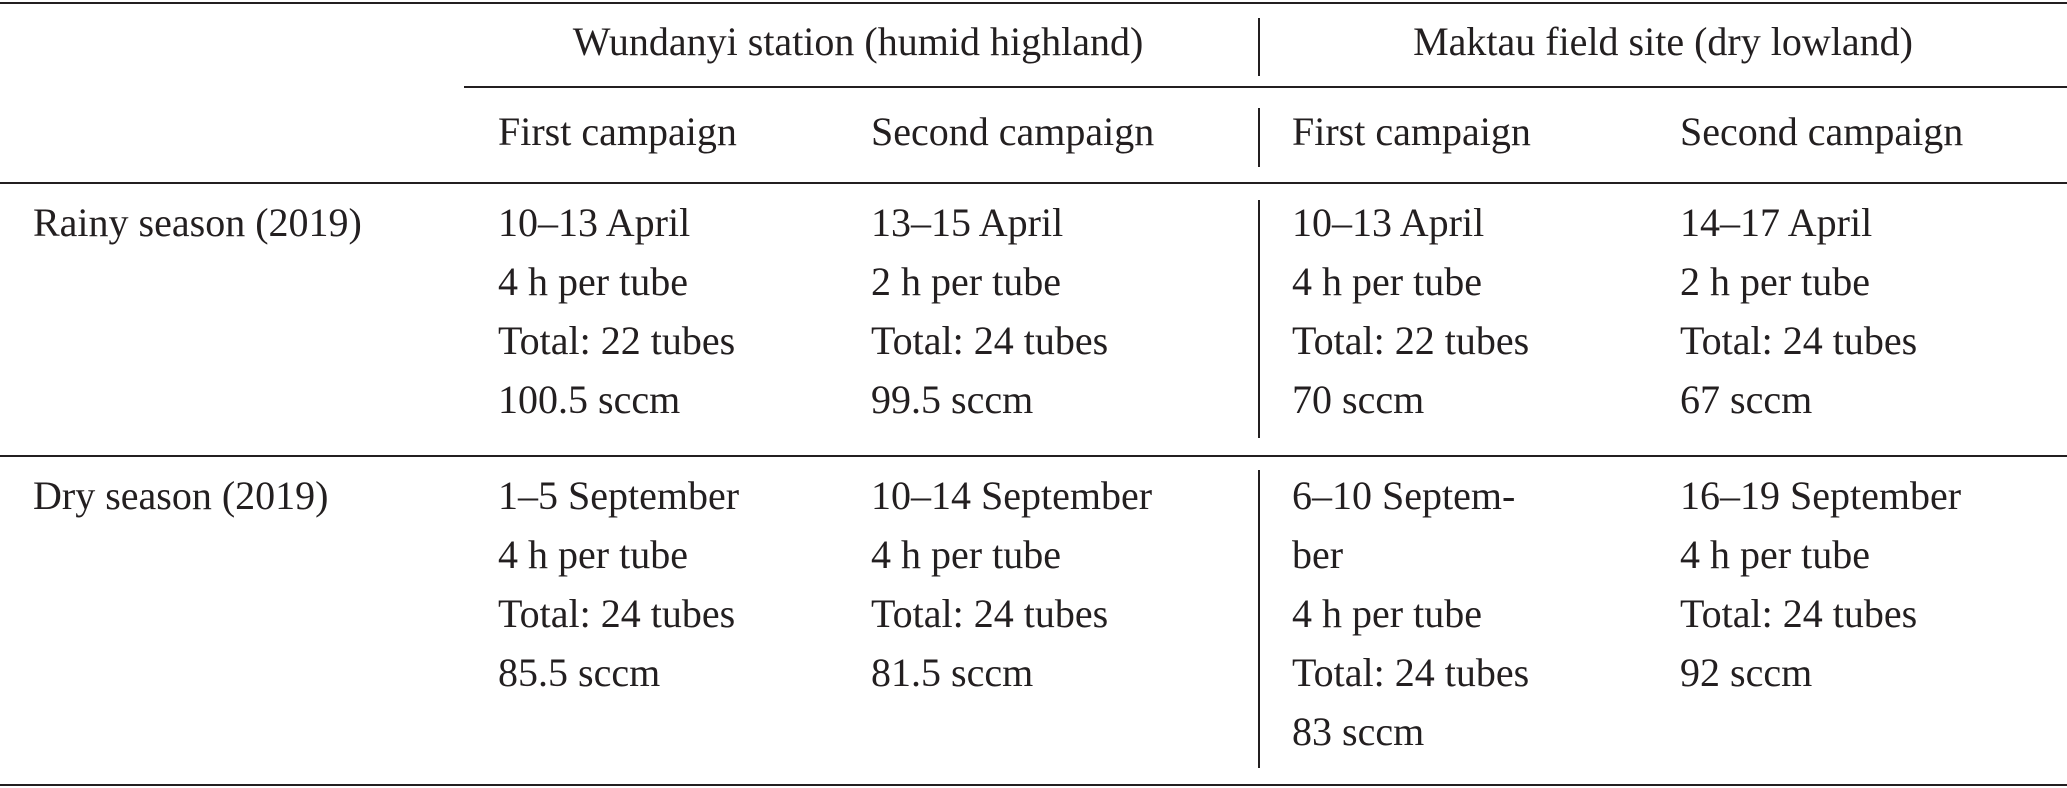  What do you see at coordinates (1317, 554) in the screenshot?
I see `cell-line: ber` at bounding box center [1317, 554].